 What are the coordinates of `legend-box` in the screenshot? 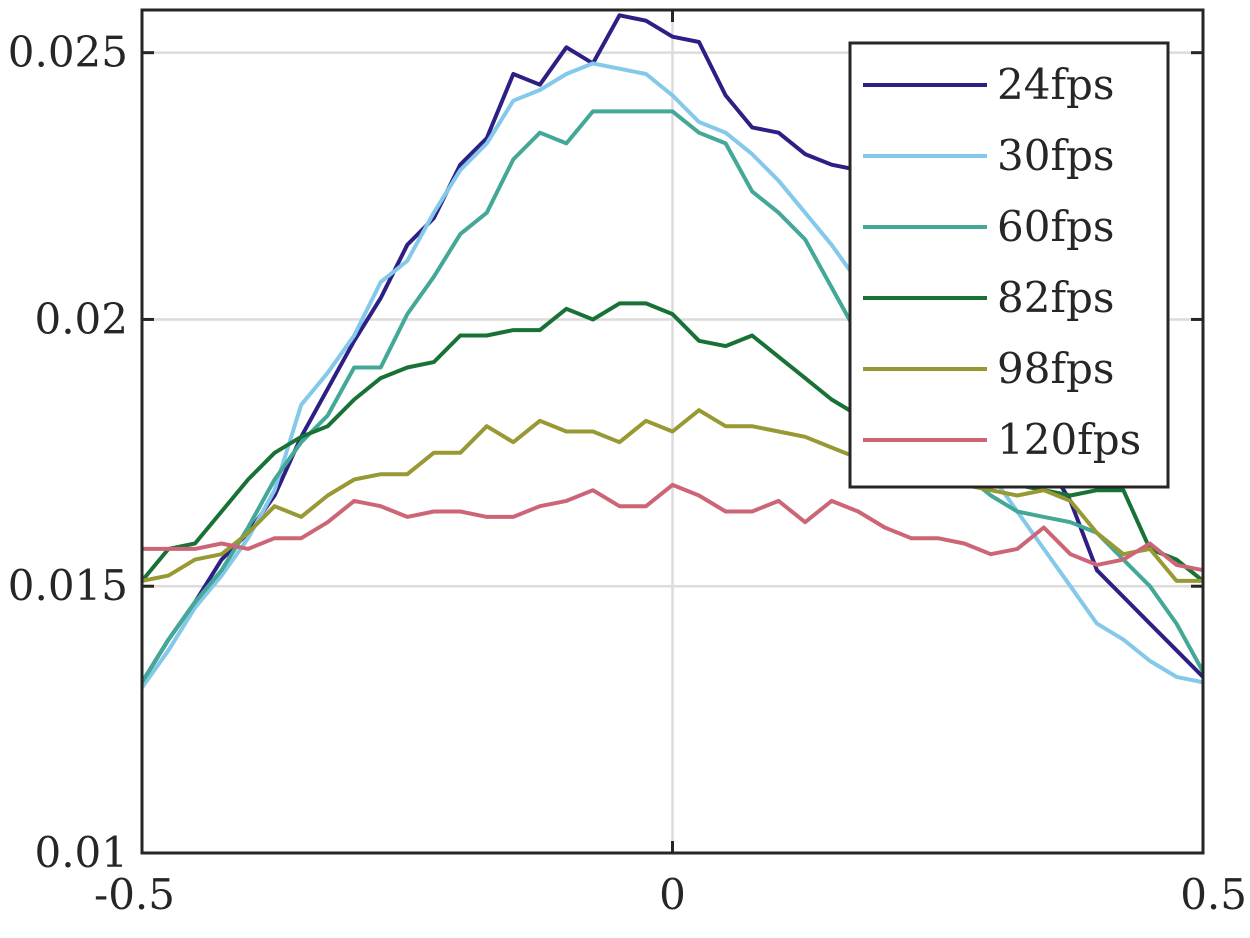 It's located at (1009, 265).